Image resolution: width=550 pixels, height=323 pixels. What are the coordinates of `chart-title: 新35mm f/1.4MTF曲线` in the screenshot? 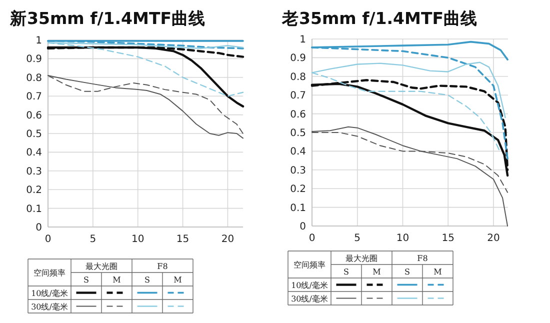 It's located at (107, 18).